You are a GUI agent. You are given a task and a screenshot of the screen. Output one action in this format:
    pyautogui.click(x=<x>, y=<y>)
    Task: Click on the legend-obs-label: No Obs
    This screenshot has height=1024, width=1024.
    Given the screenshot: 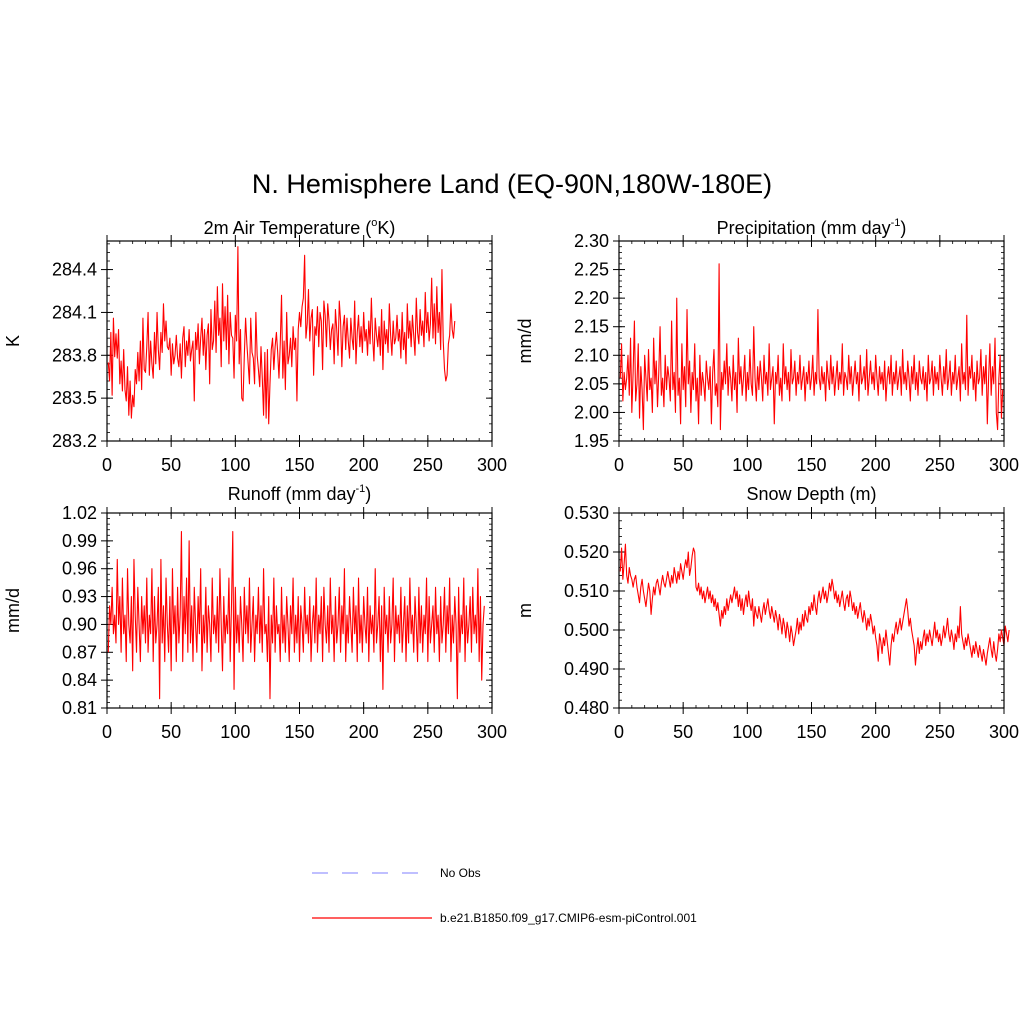 What is the action you would take?
    pyautogui.click(x=460, y=873)
    